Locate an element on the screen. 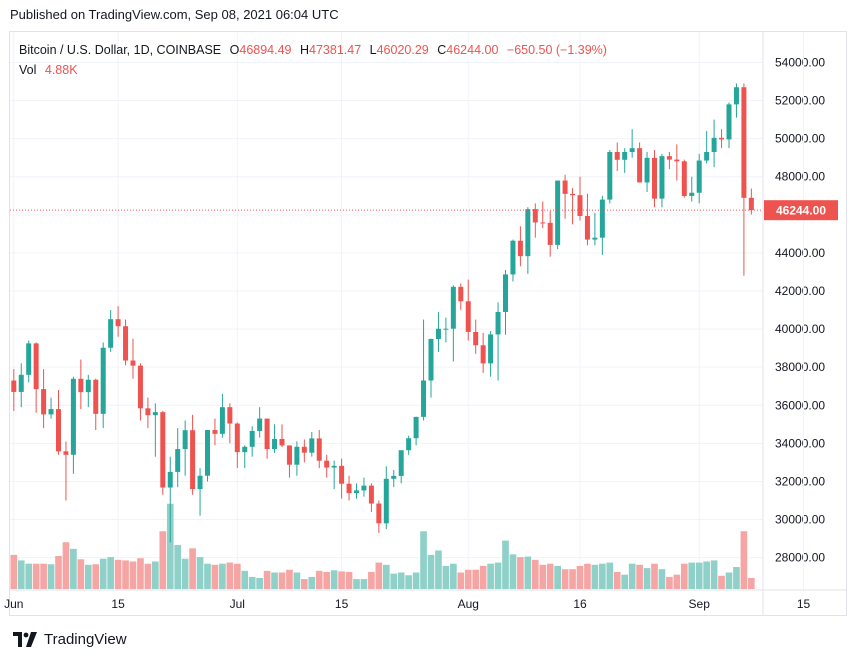 Image resolution: width=856 pixels, height=660 pixels. x-tick-label: Aug is located at coordinates (468, 604).